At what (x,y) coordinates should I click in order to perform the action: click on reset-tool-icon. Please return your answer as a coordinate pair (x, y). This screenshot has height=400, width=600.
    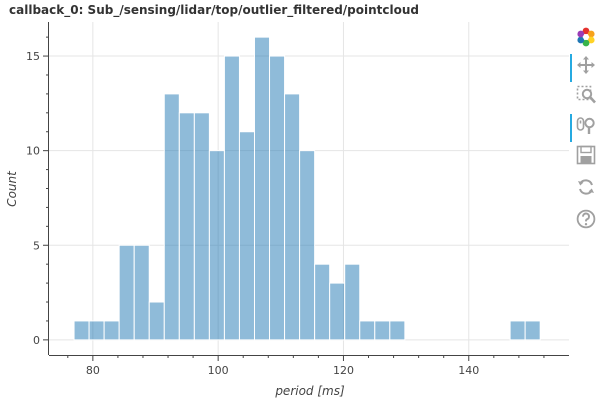
    Looking at the image, I should click on (586, 187).